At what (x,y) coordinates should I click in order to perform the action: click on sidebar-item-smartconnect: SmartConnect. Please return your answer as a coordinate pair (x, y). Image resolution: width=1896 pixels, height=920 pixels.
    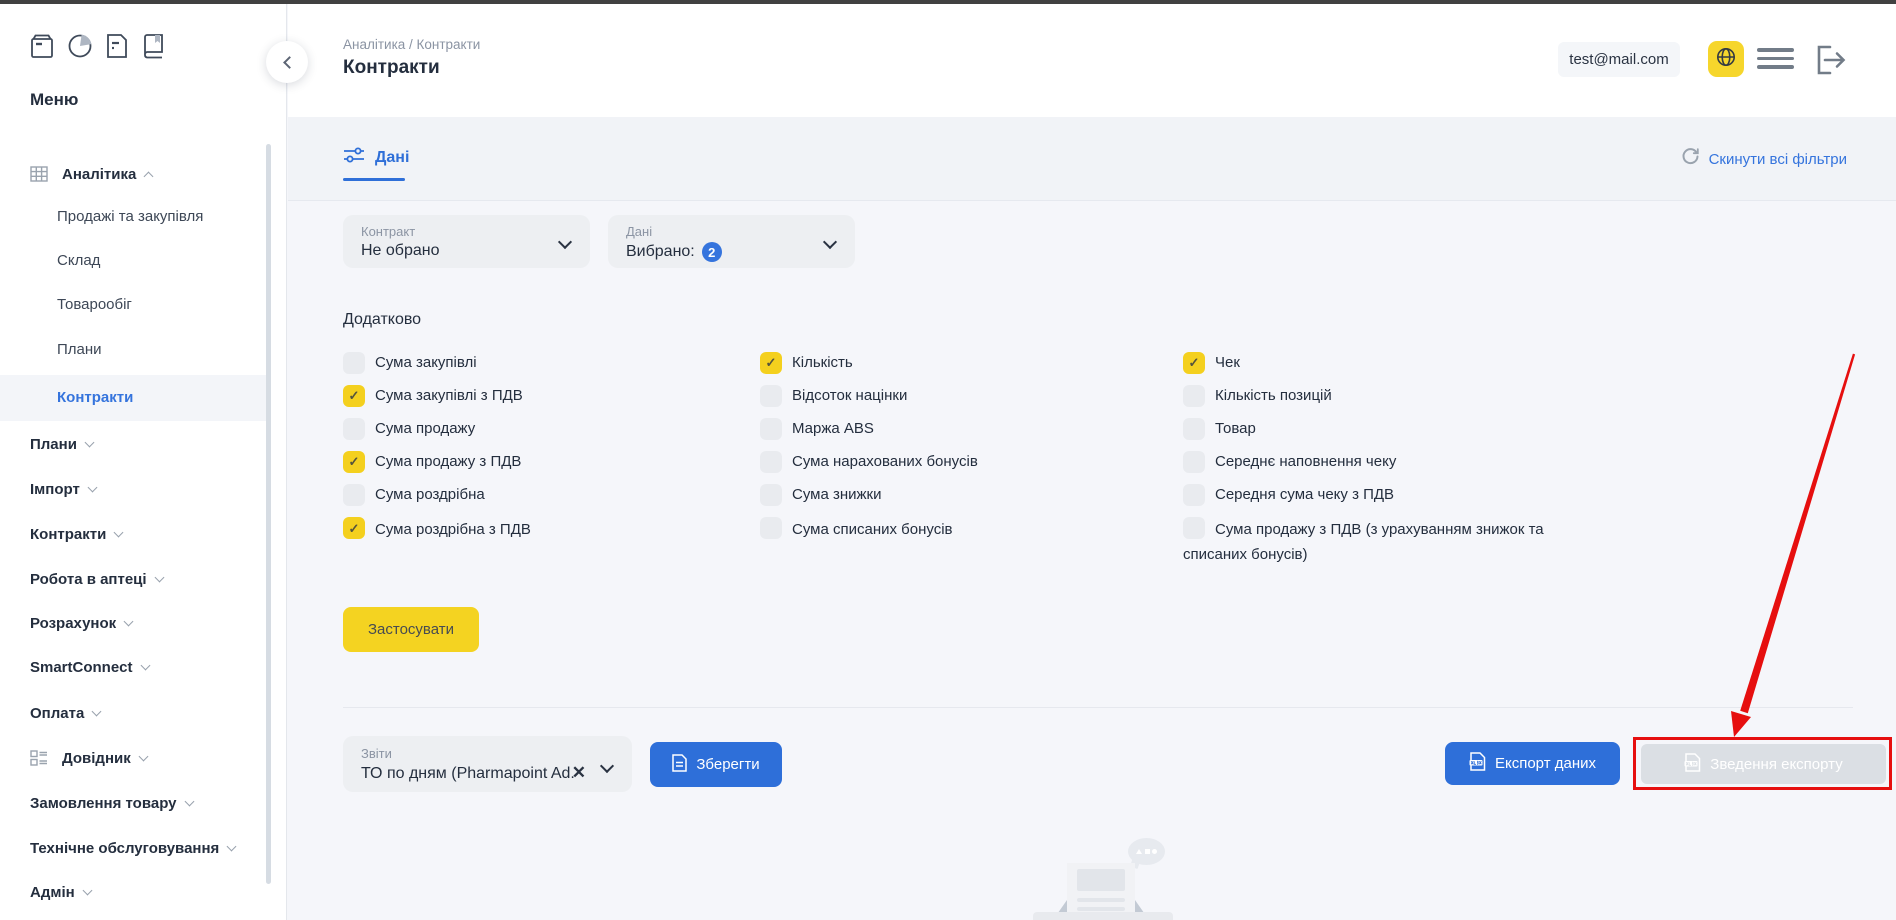
    Looking at the image, I should click on (133, 667).